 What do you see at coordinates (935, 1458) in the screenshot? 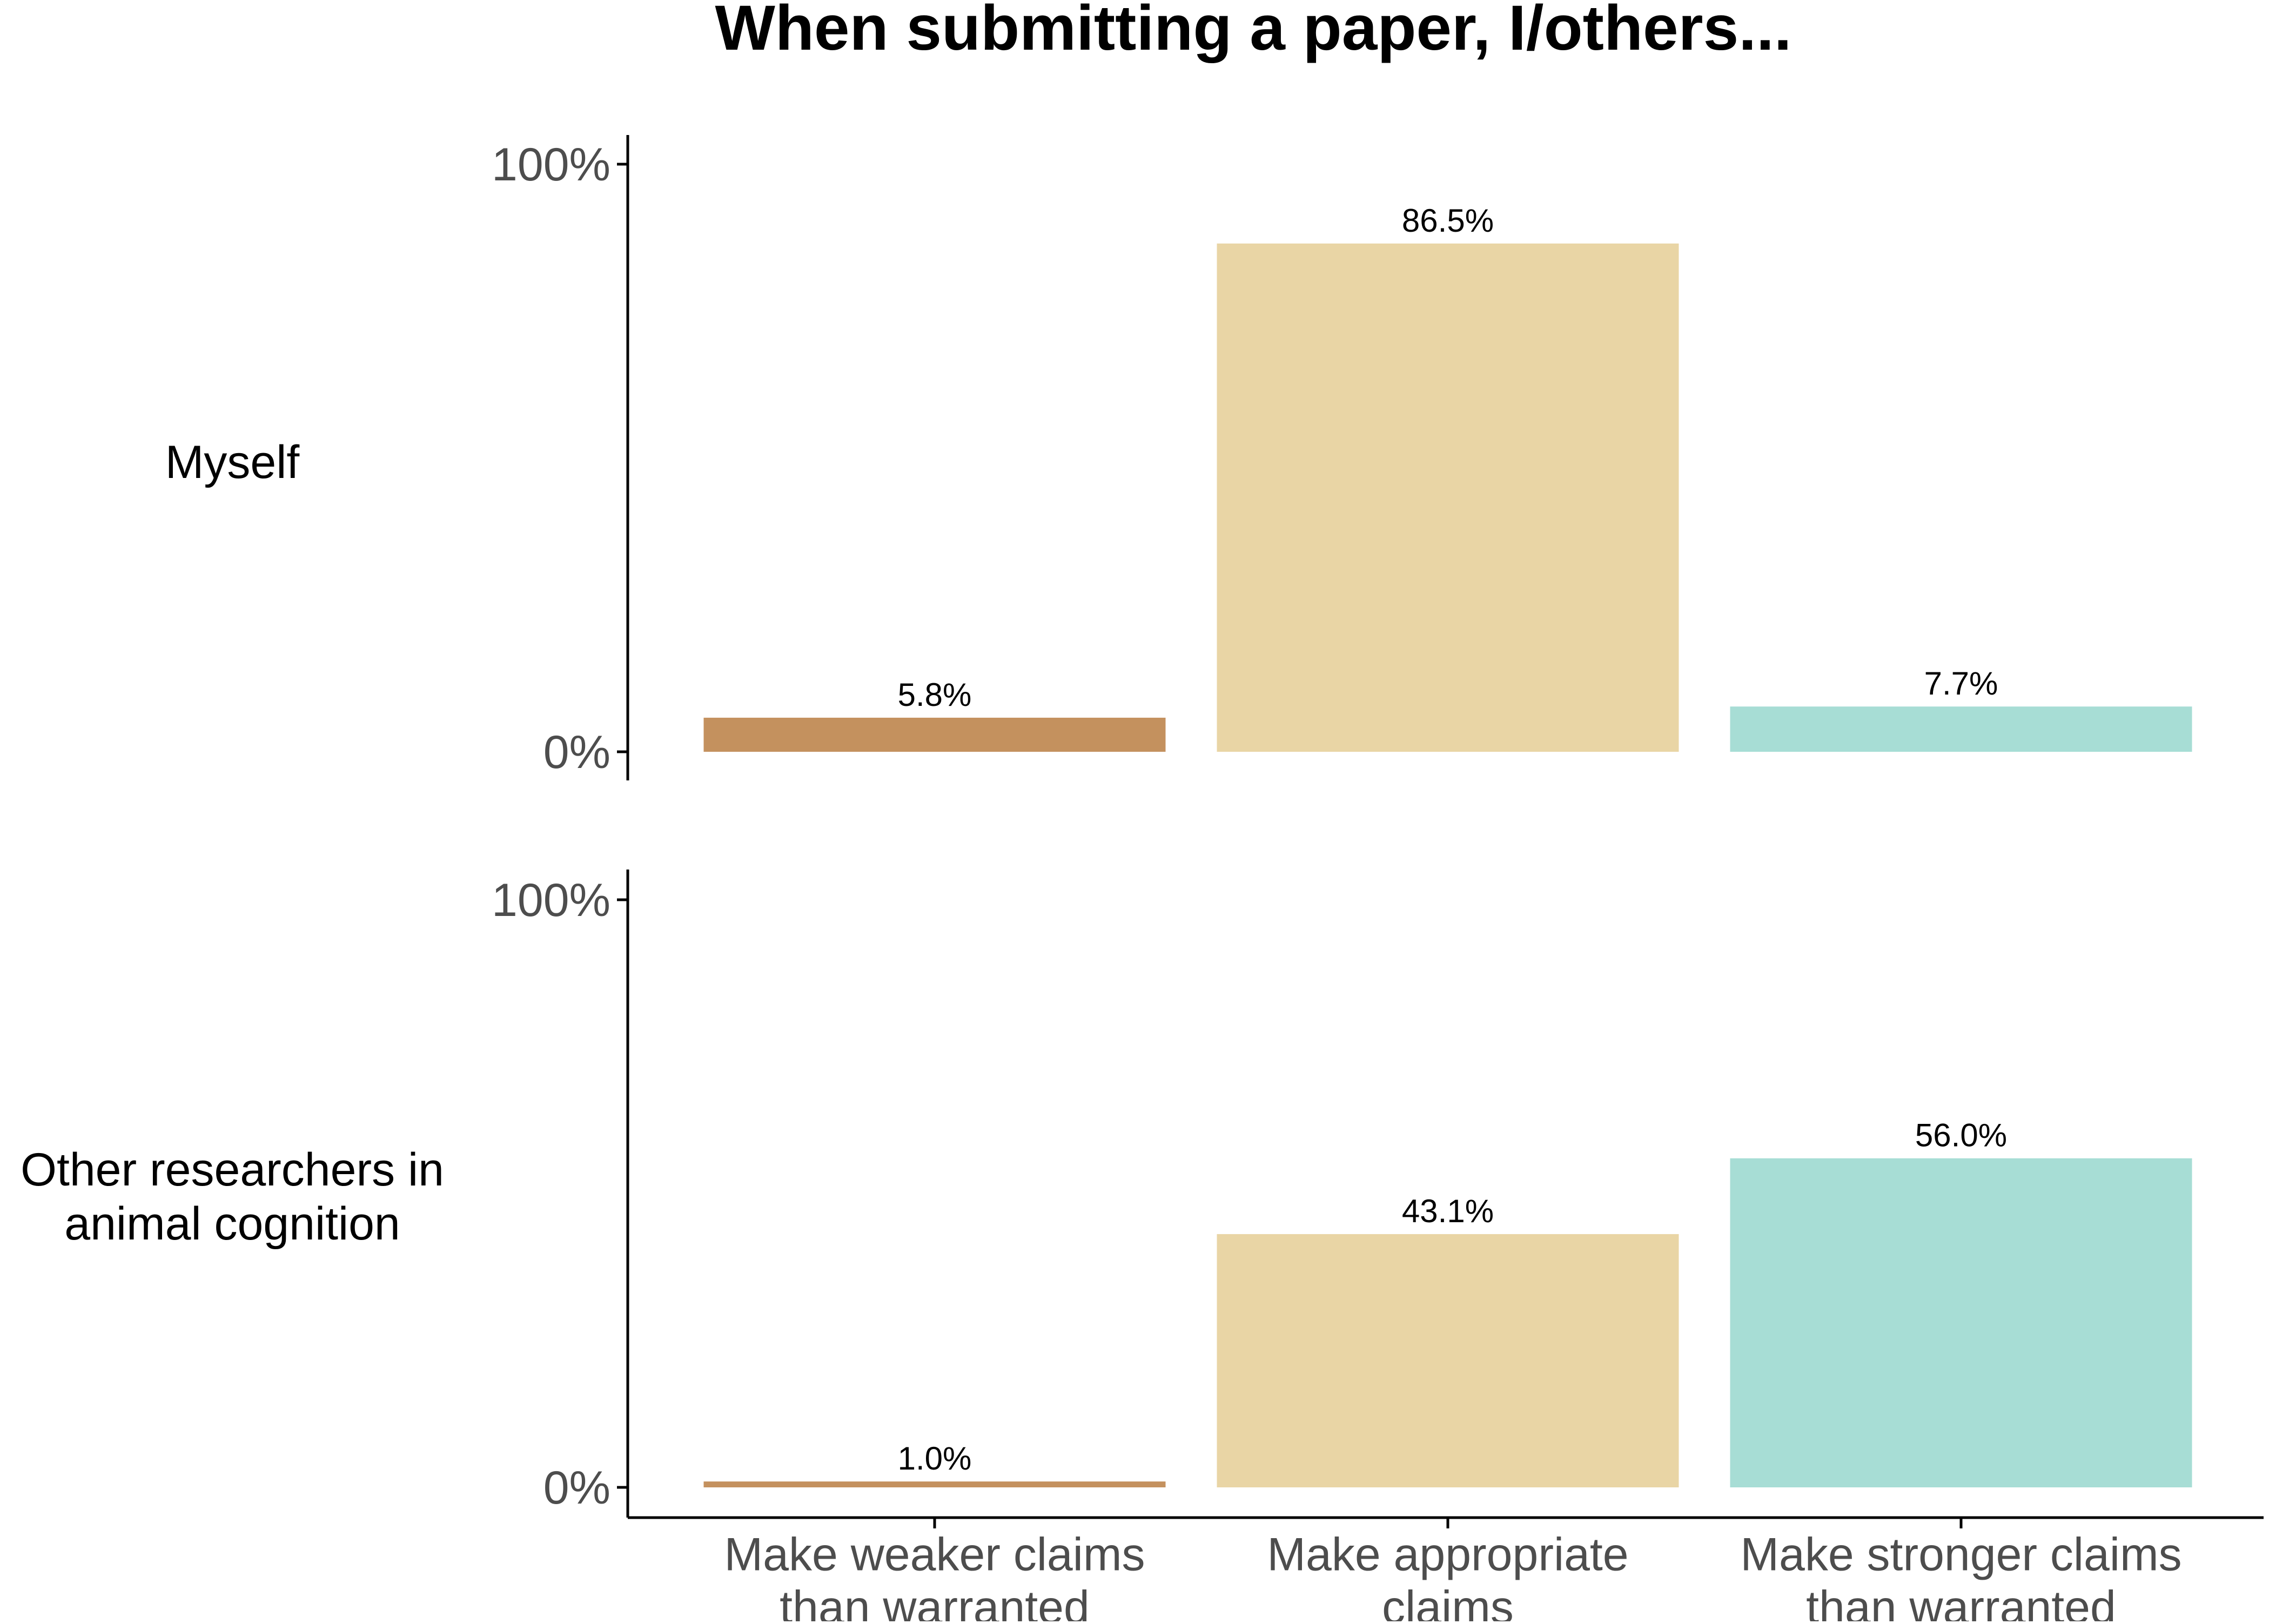
I see `data-label: 1.0%` at bounding box center [935, 1458].